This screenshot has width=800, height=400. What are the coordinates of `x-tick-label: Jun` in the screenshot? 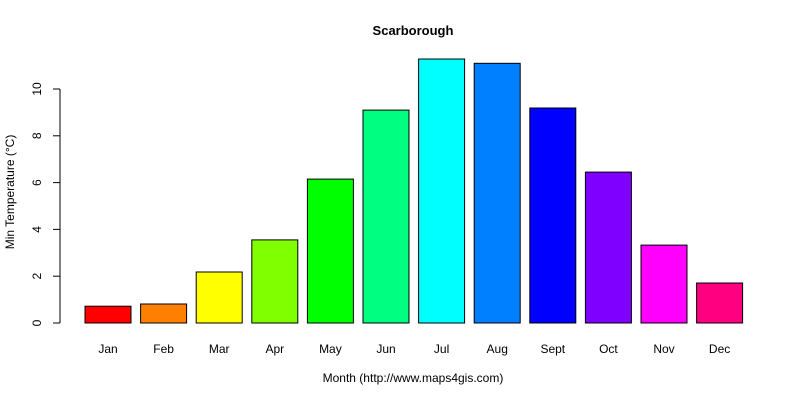 It's located at (385, 349).